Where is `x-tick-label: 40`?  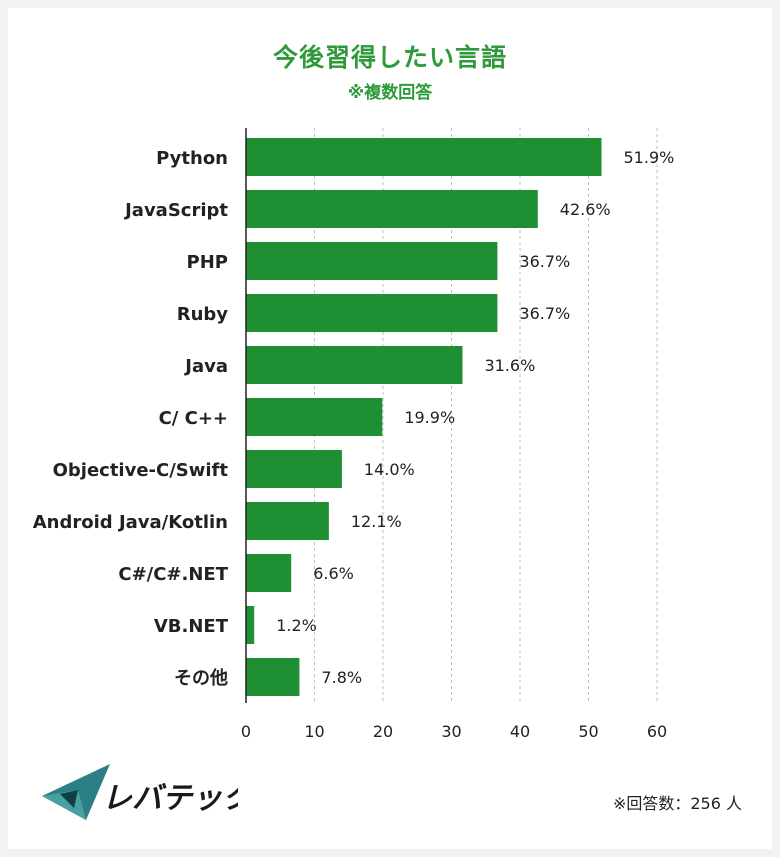
x-tick-label: 40 is located at coordinates (520, 731).